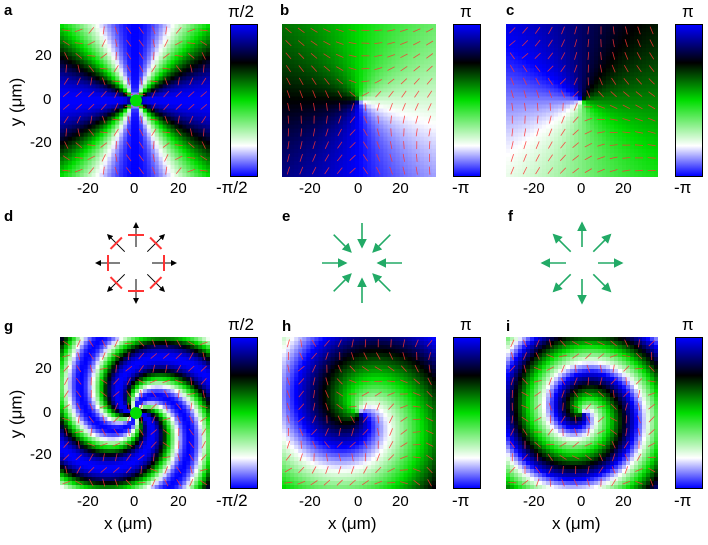  I want to click on phase-map-a, so click(135, 100).